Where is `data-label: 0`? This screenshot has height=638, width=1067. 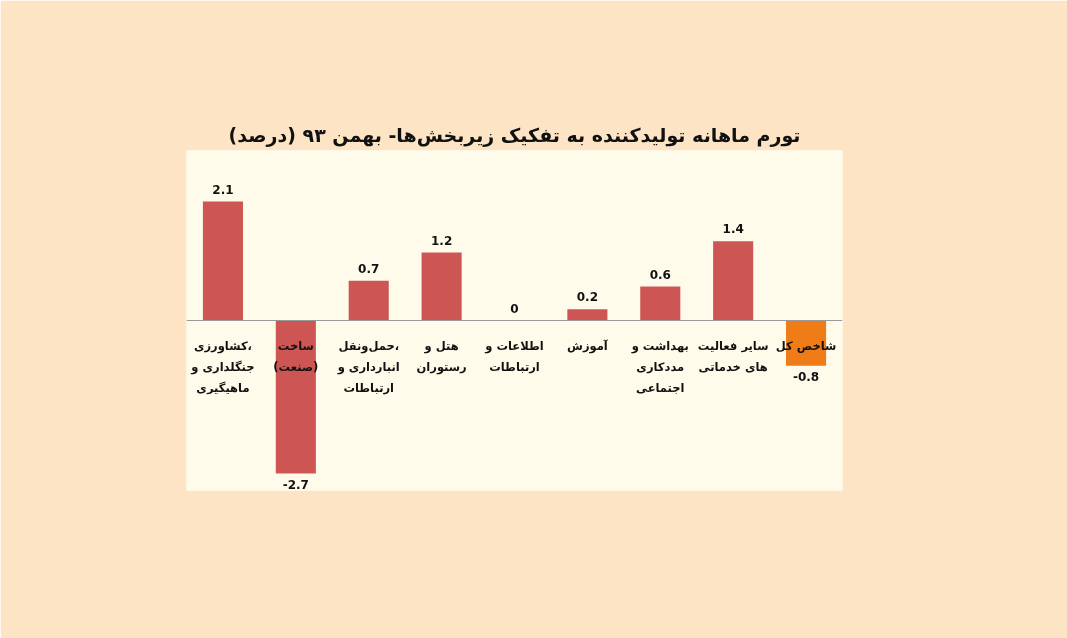
data-label: 0 is located at coordinates (514, 308).